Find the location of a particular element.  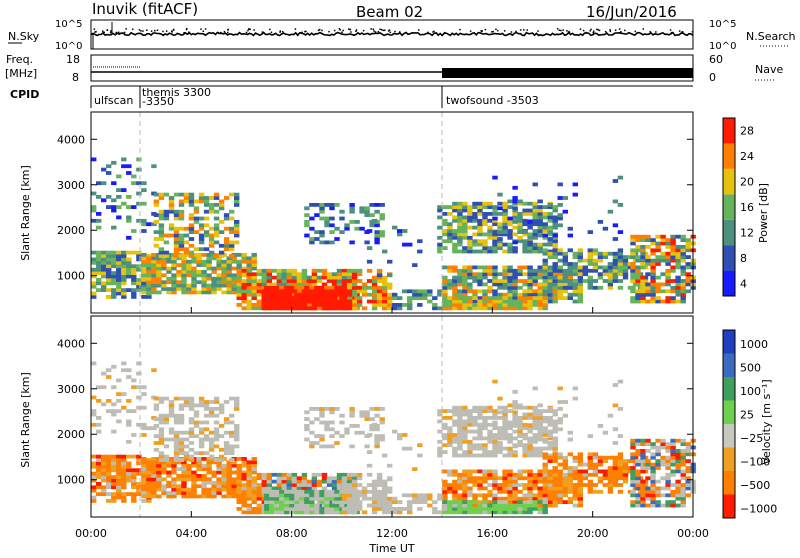

colorbar-tick: 16 is located at coordinates (747, 207).